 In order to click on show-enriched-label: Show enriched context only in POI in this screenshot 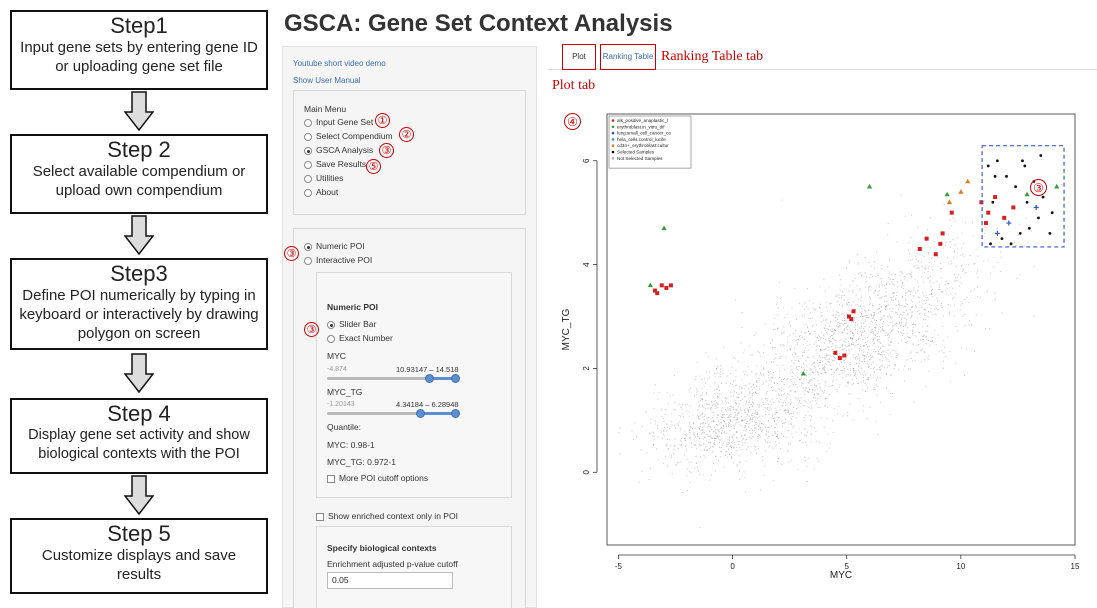, I will do `click(393, 516)`.